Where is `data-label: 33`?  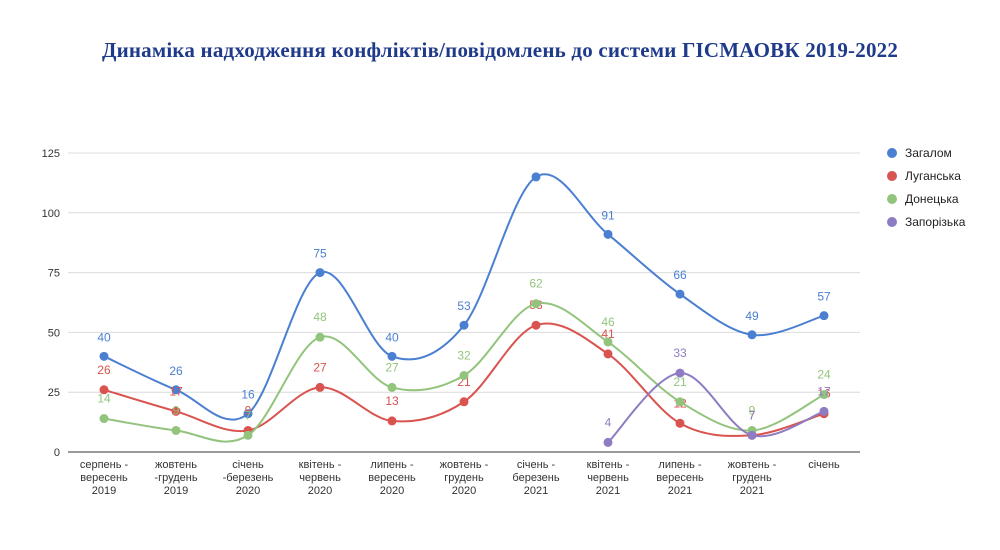
data-label: 33 is located at coordinates (680, 353).